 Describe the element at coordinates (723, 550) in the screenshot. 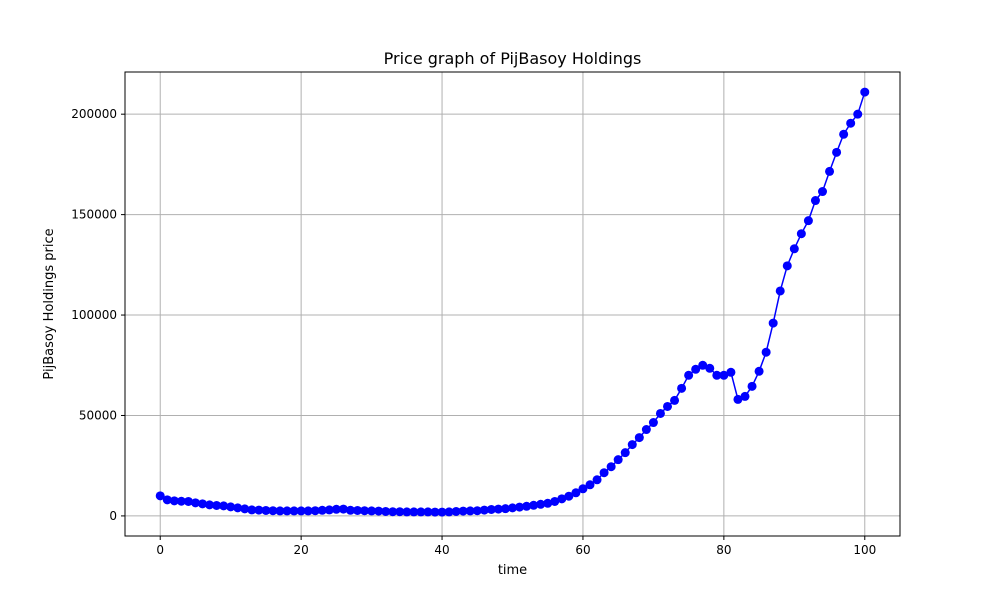

I see `x-tick-label: 80` at that location.